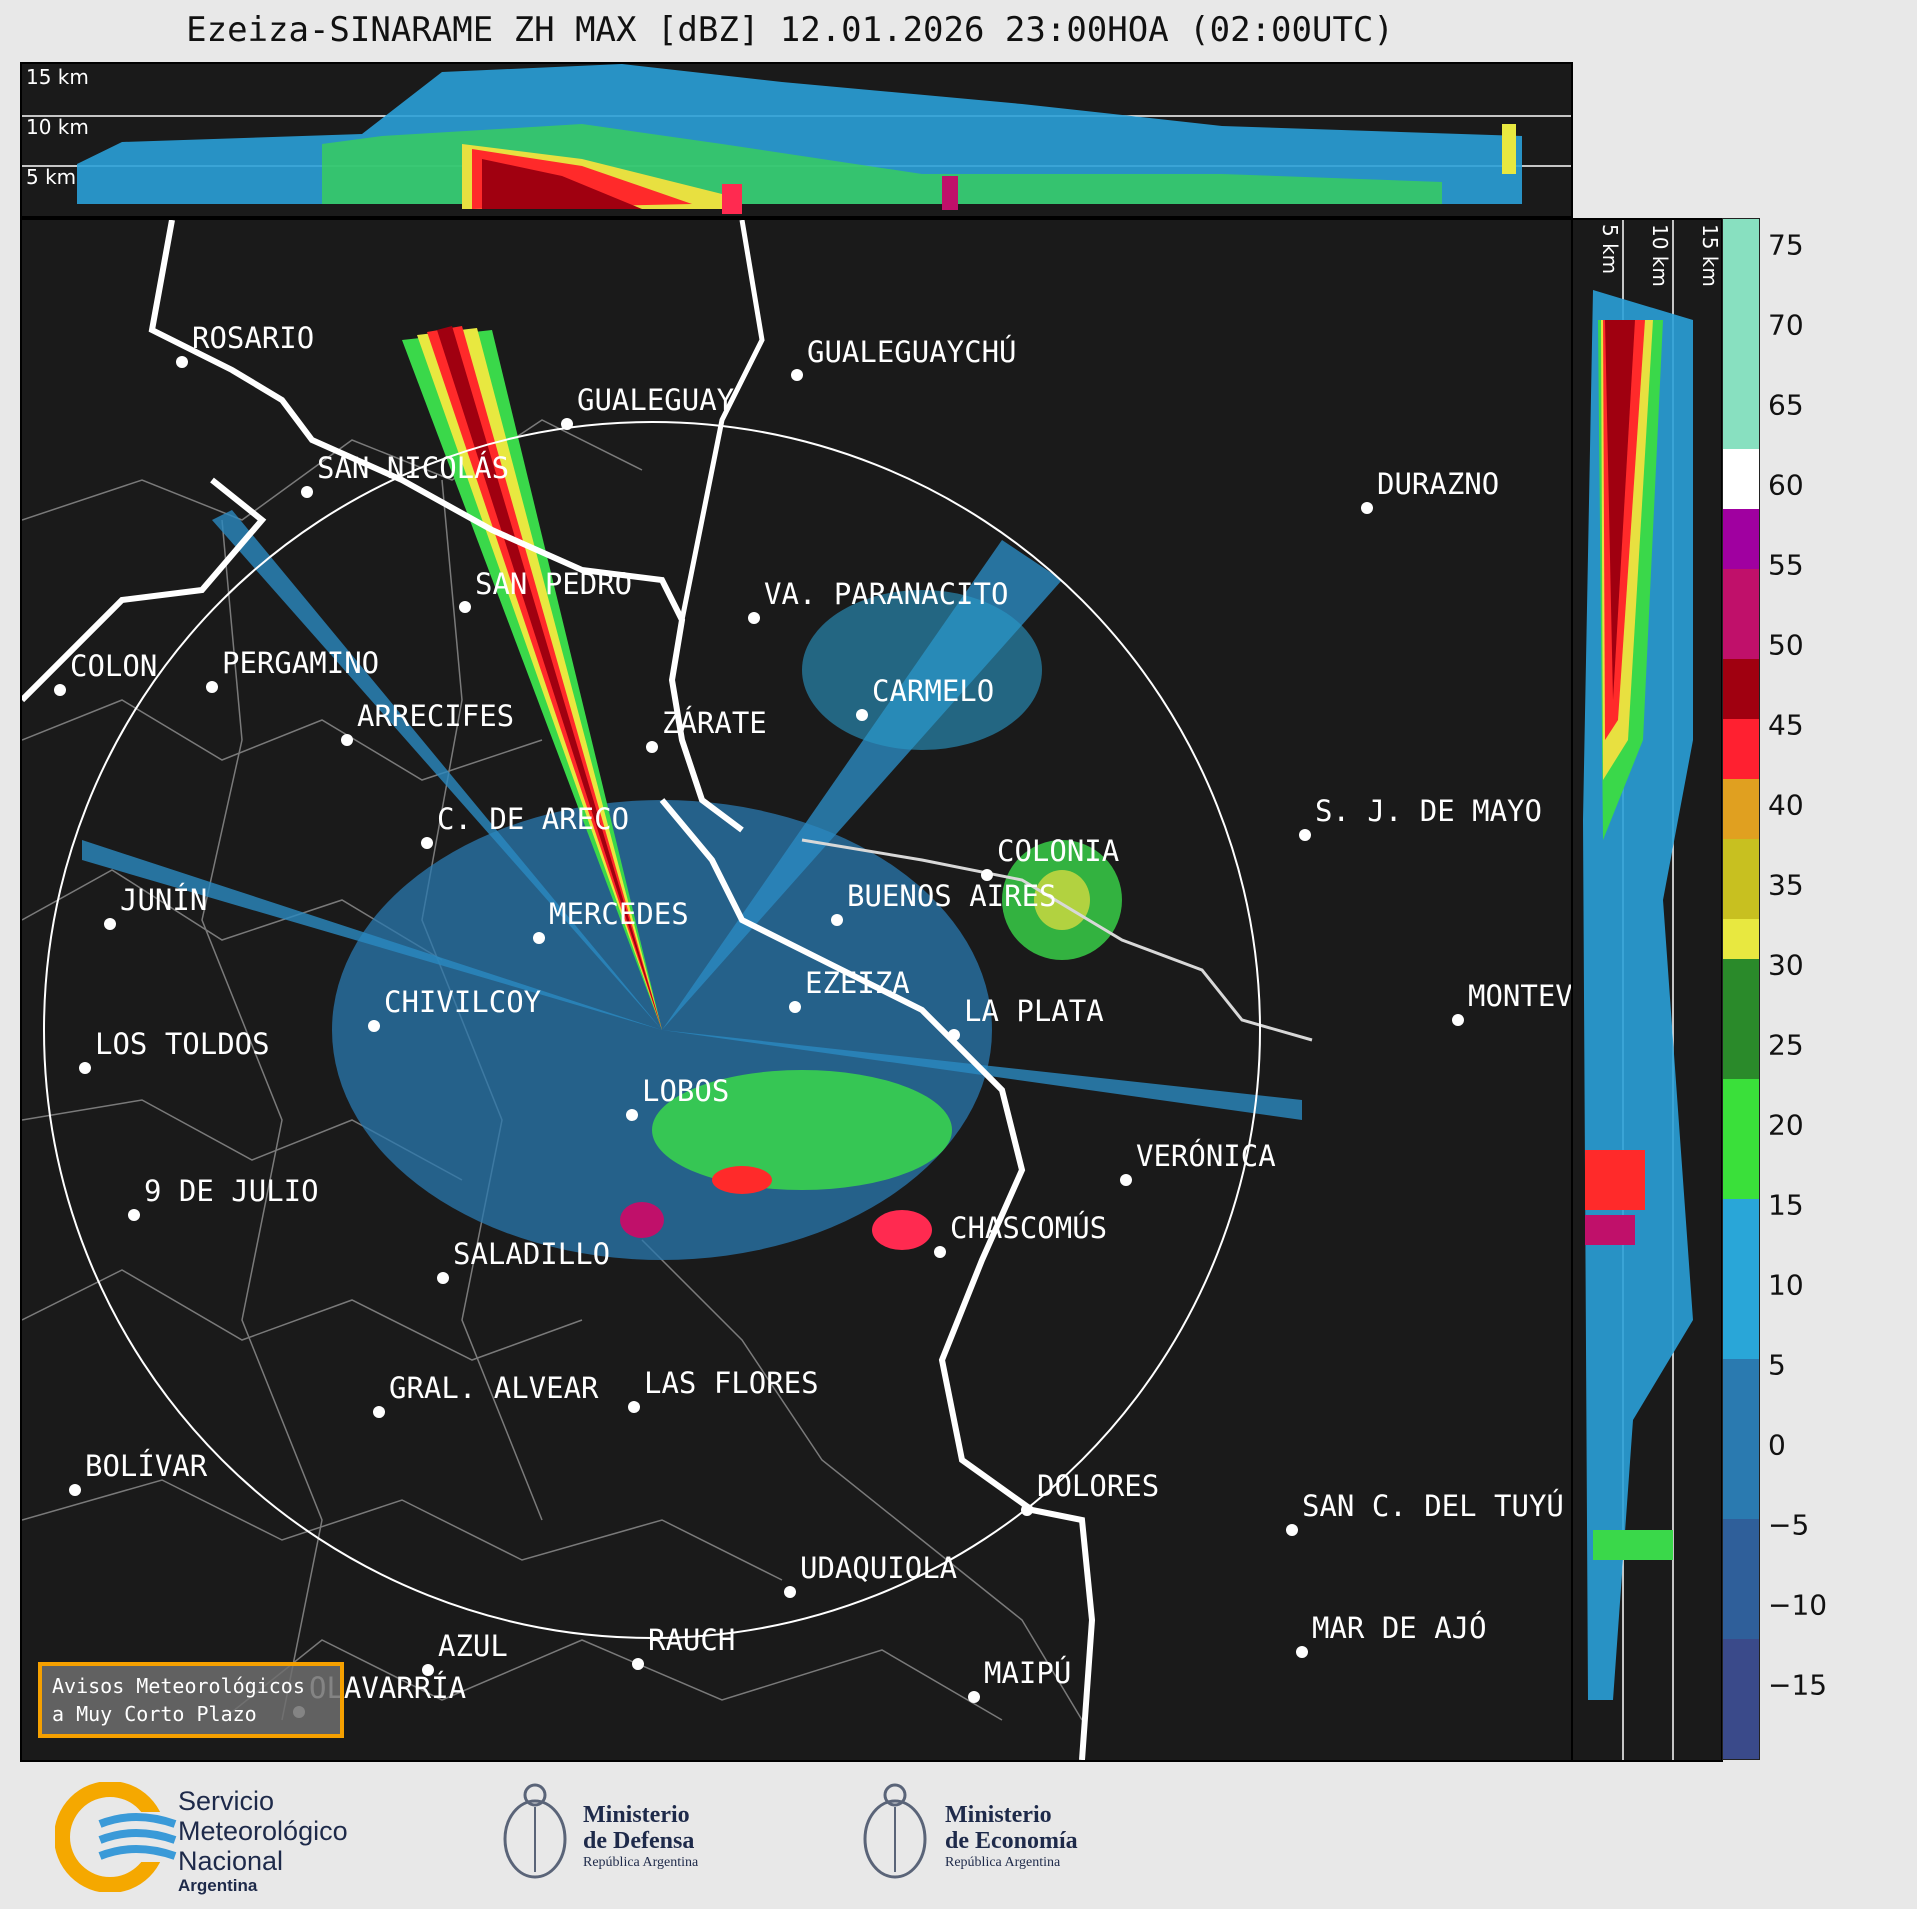  What do you see at coordinates (1027, 1673) in the screenshot?
I see `svg-text: MAIPÚ` at bounding box center [1027, 1673].